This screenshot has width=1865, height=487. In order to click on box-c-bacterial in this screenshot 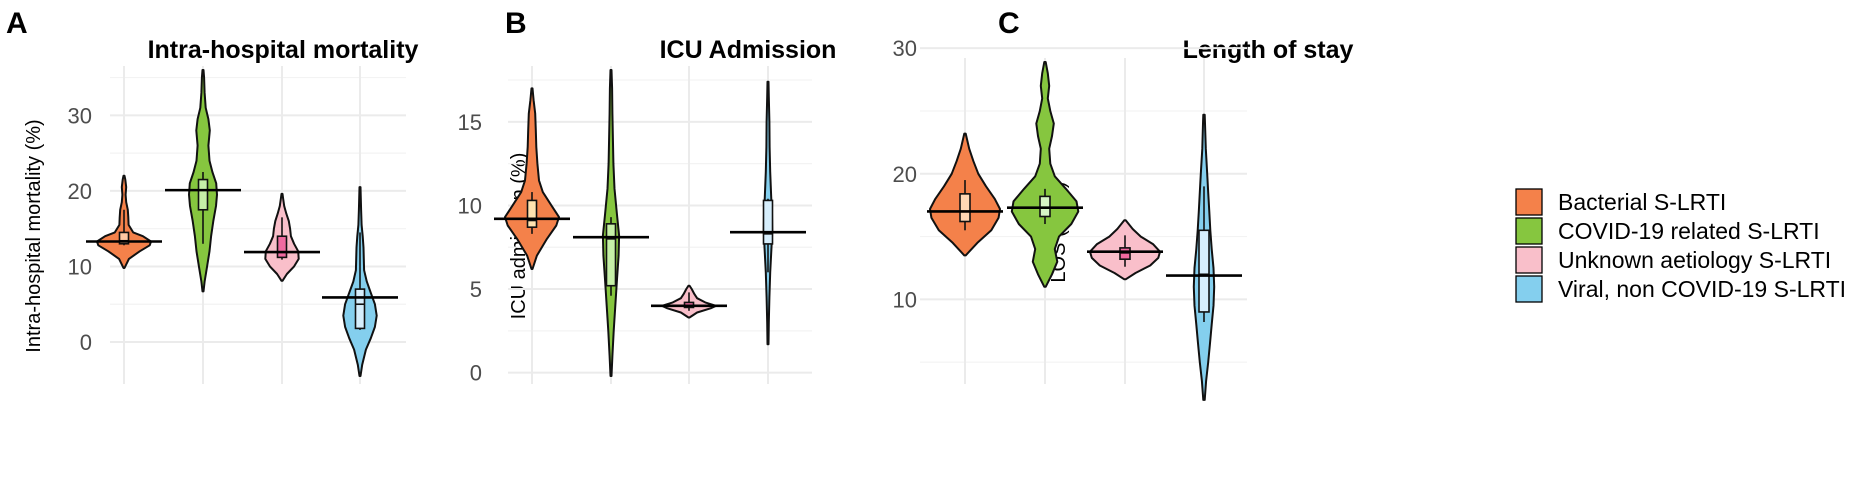, I will do `click(965, 208)`.